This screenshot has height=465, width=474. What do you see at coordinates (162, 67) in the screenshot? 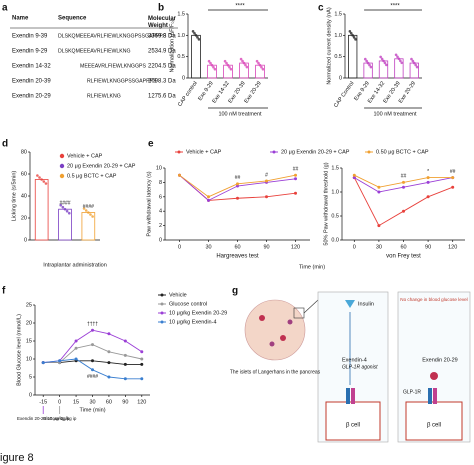
I see `table-cell: 2204.5 Da` at bounding box center [162, 67].